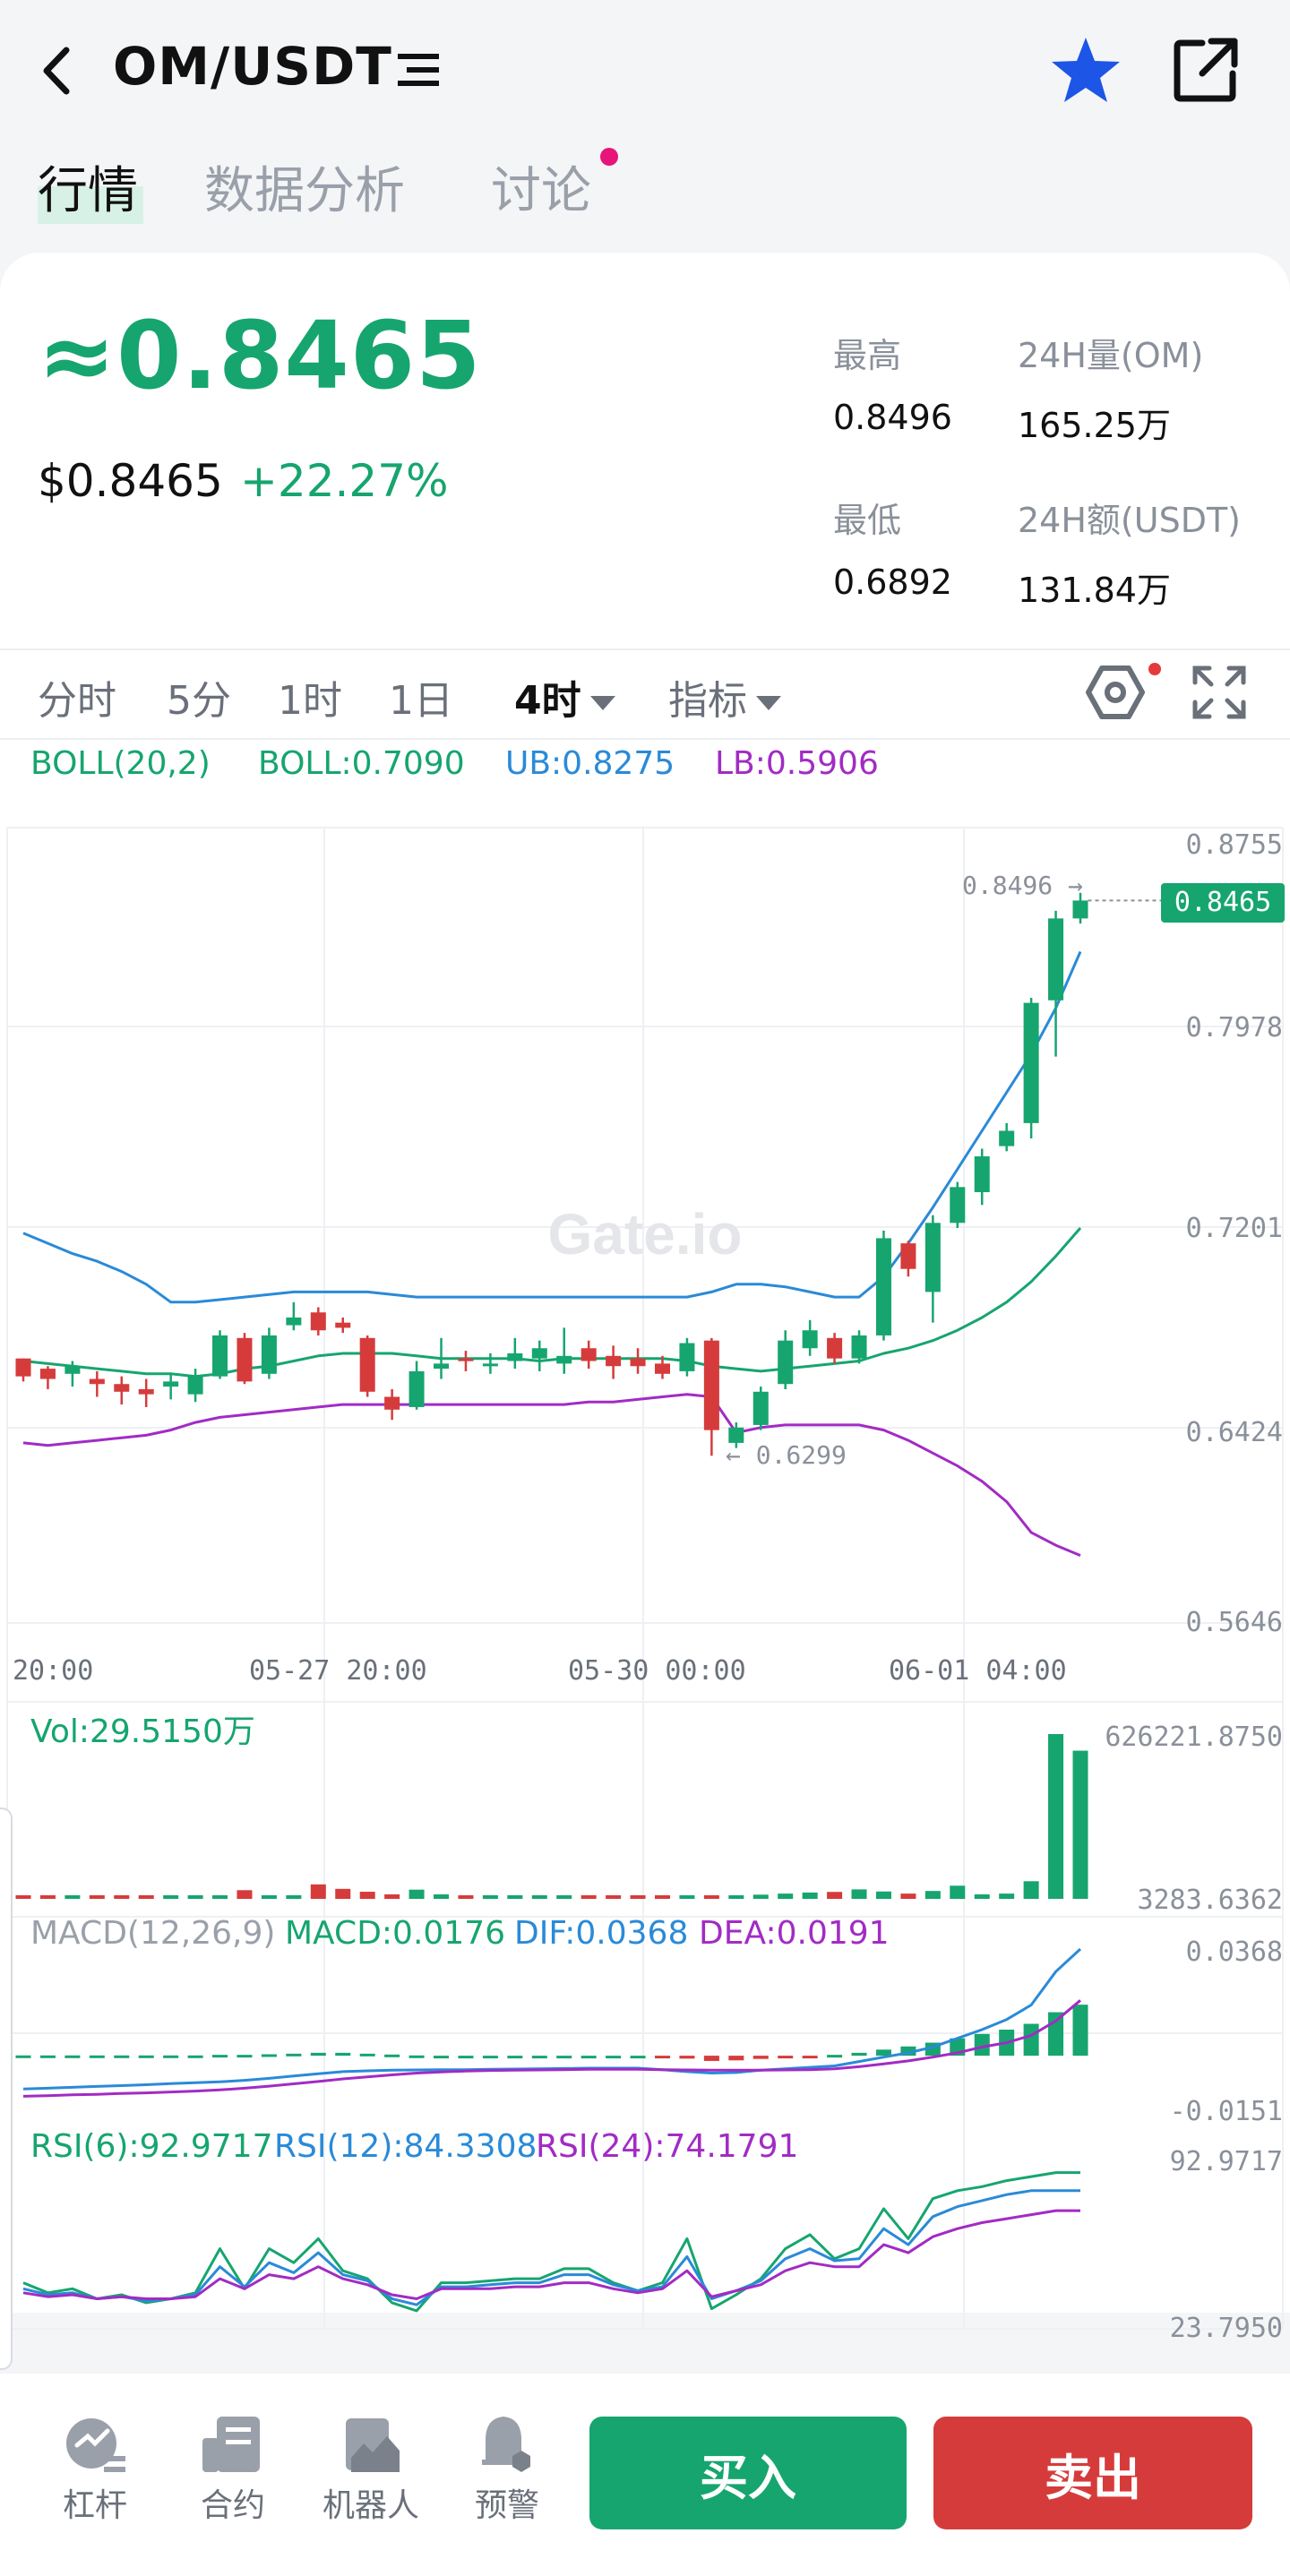 This screenshot has height=2576, width=1290. Describe the element at coordinates (748, 2473) in the screenshot. I see `buy-button: 买入` at that location.